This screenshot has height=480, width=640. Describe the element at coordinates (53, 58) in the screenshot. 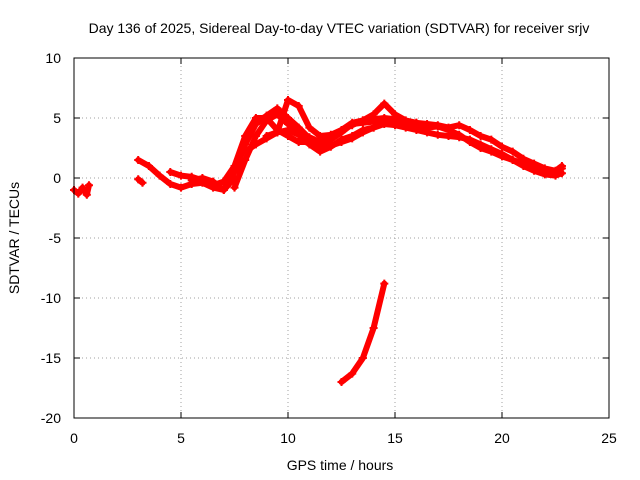

I see `y-tick-label: 10` at that location.